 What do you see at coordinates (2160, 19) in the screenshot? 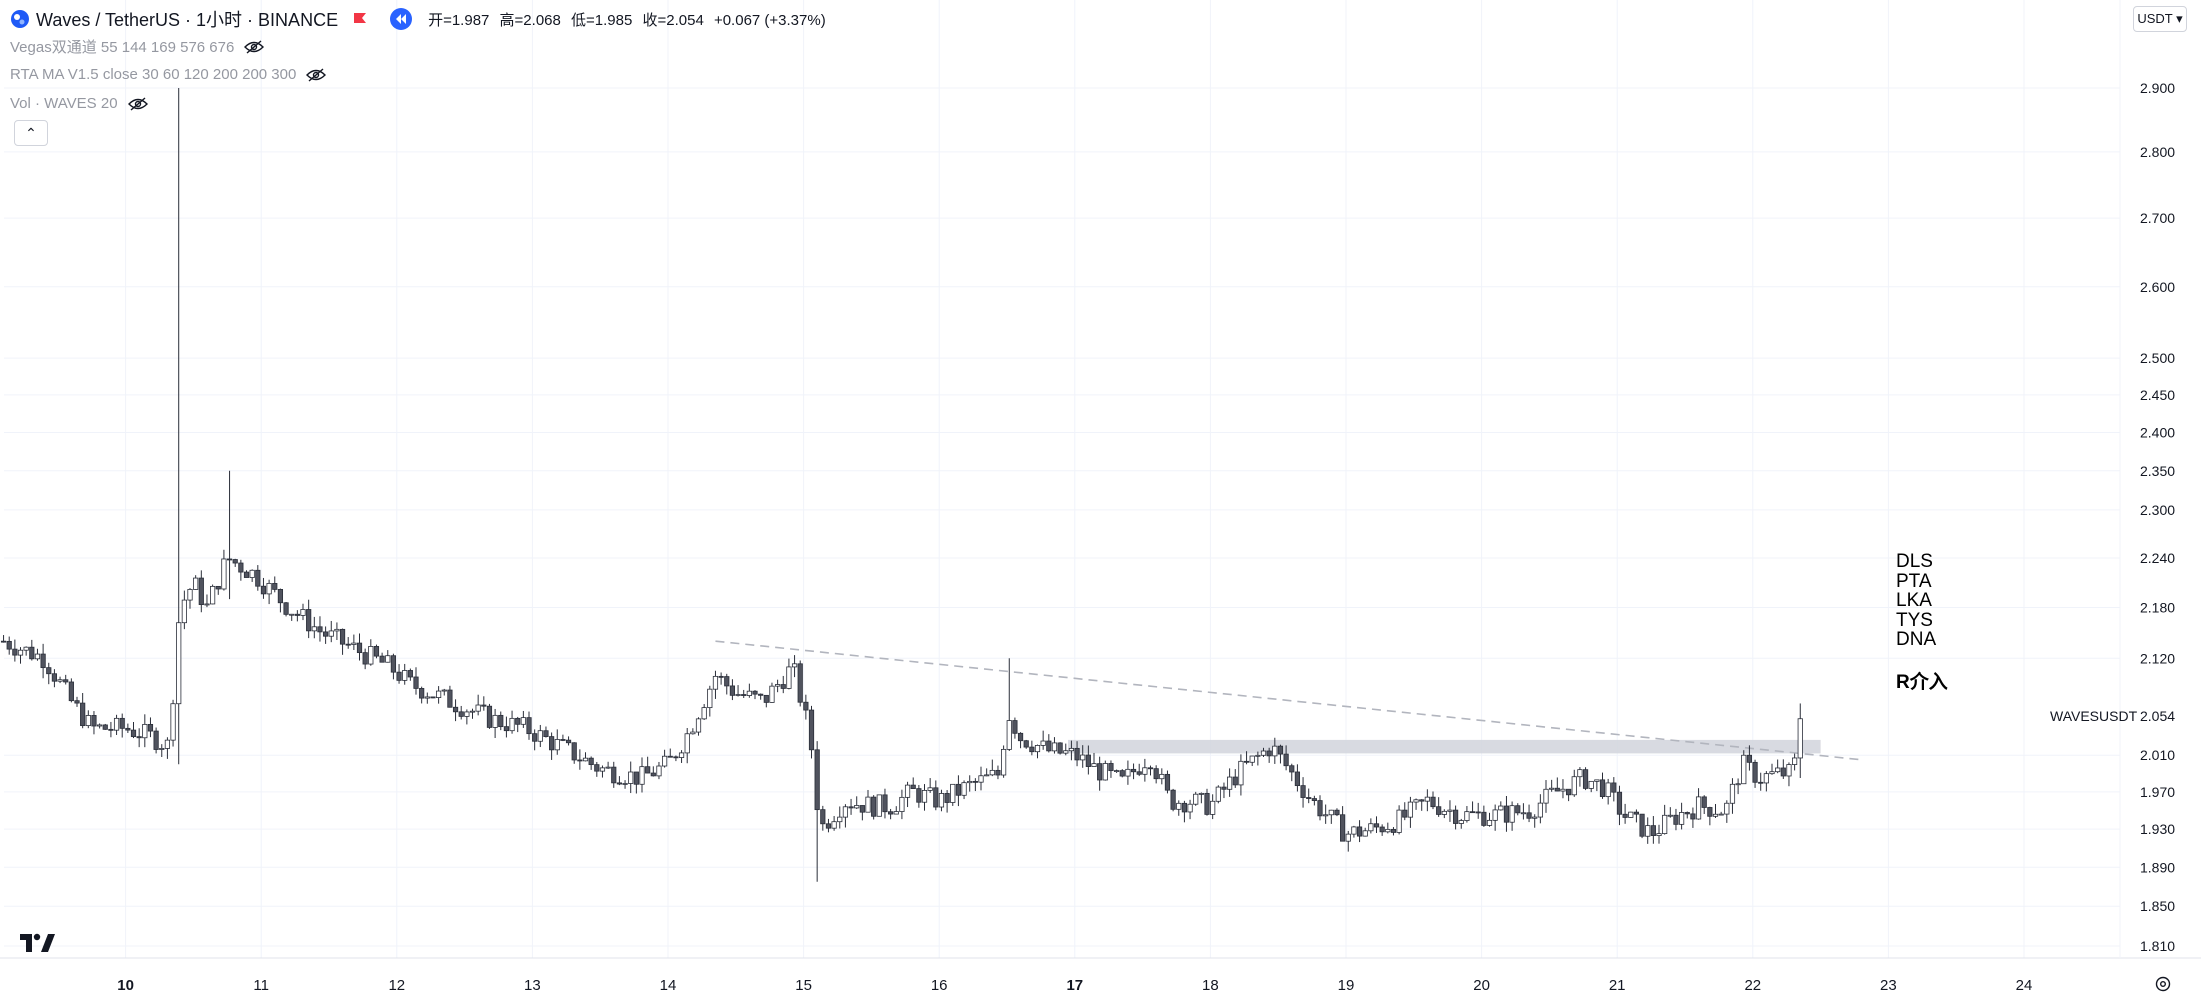
I see `currency-selector: USDT ▾` at bounding box center [2160, 19].